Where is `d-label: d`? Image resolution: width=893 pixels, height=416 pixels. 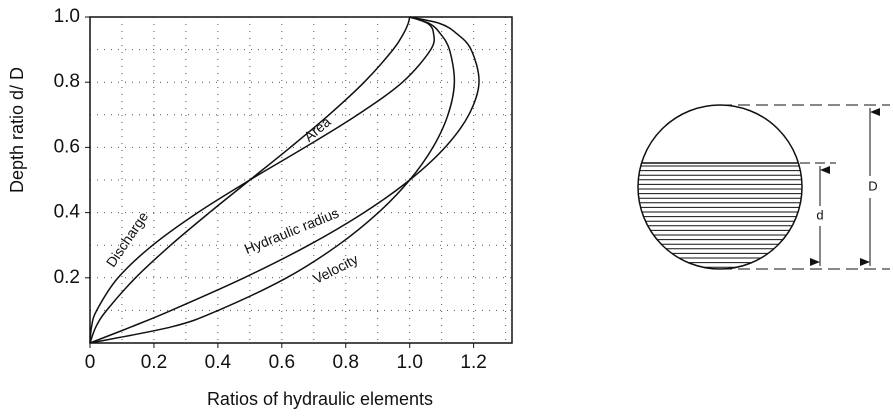
d-label: d is located at coordinates (819, 214).